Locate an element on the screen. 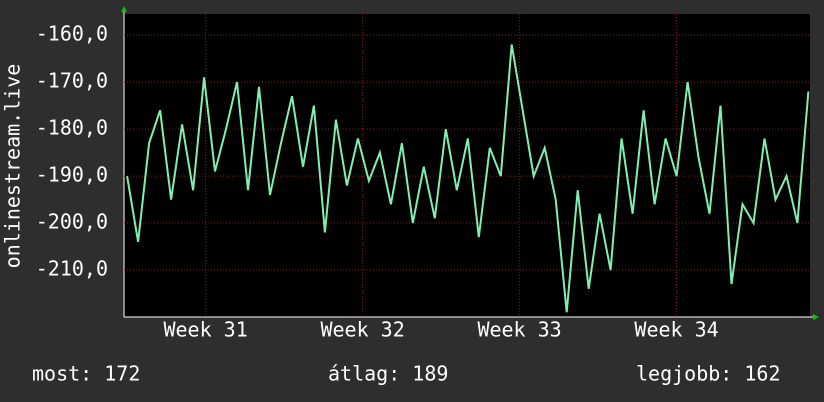 The height and width of the screenshot is (402, 824). x-tick-label: Week 31 is located at coordinates (205, 330).